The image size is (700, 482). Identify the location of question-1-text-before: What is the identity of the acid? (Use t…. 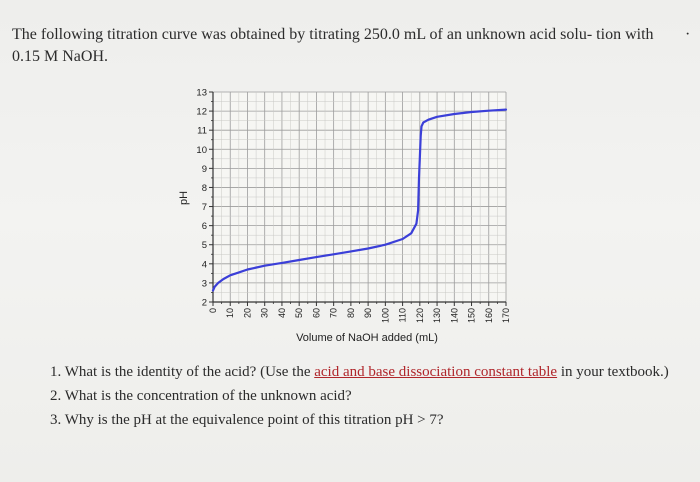
(189, 372).